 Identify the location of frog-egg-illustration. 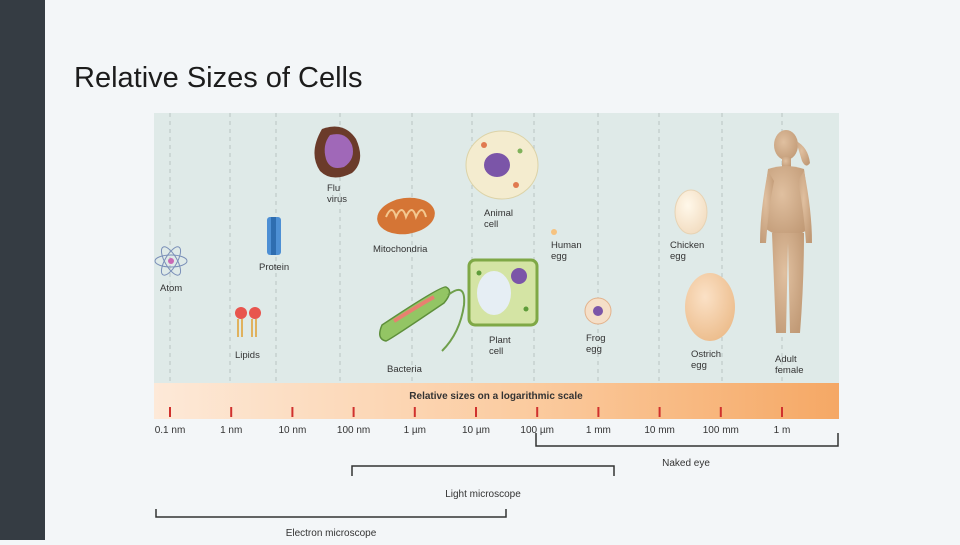
(598, 311).